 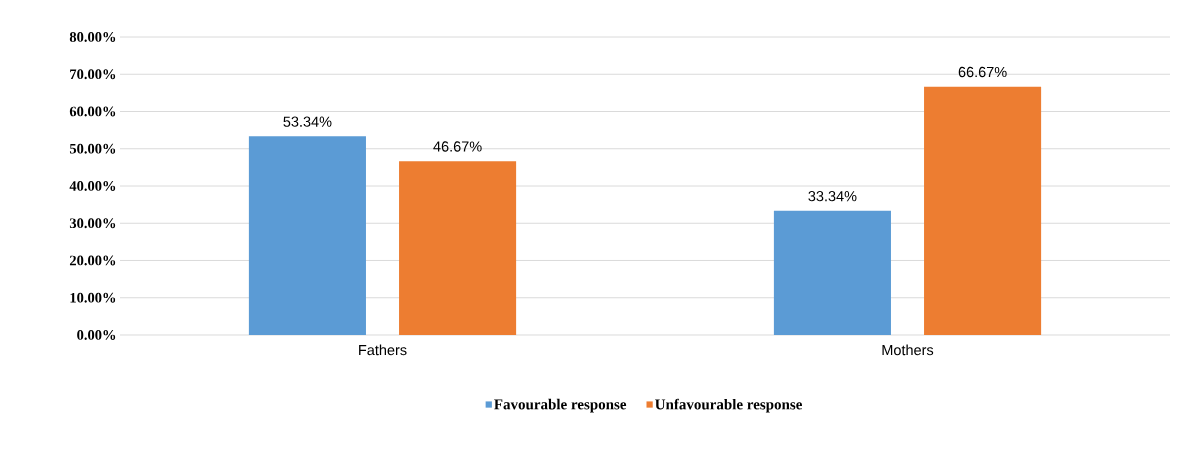 What do you see at coordinates (92, 186) in the screenshot?
I see `y-tick-label: 40.00%` at bounding box center [92, 186].